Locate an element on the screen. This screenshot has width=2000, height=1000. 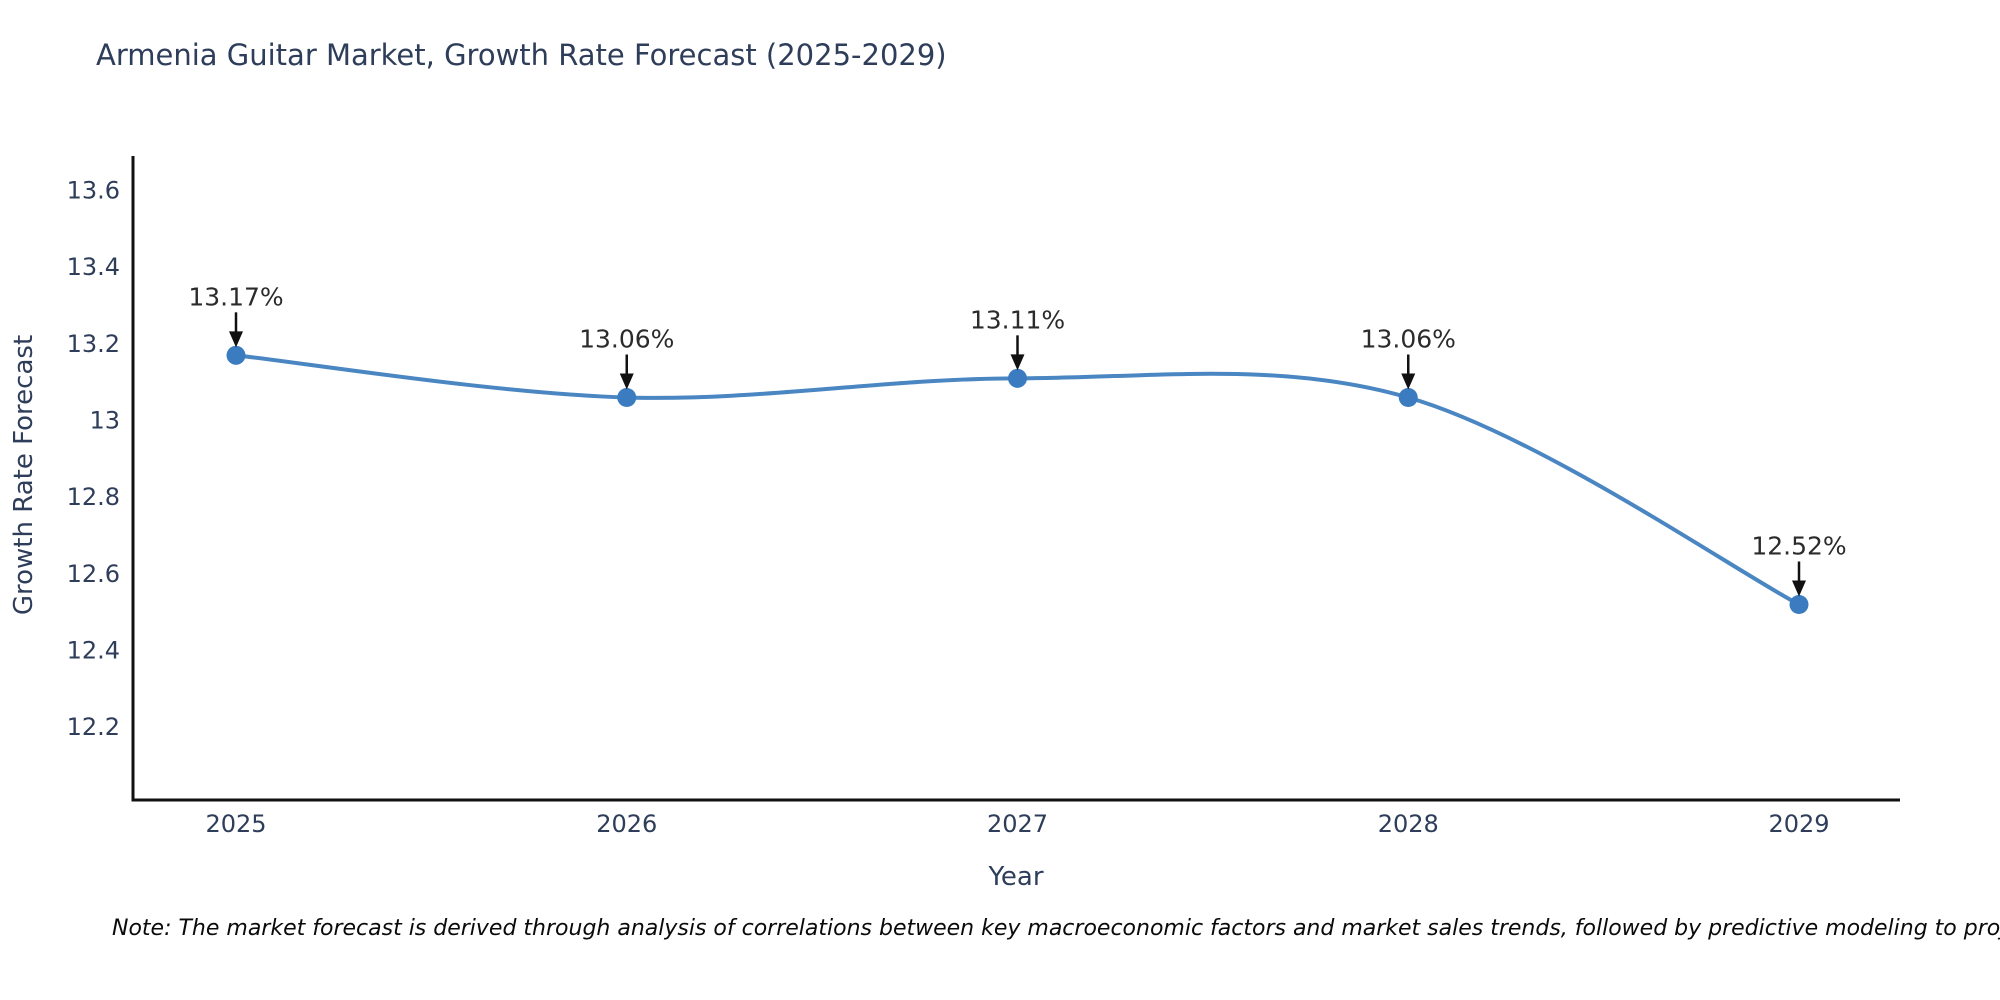
x-tick-label: 2028 is located at coordinates (1408, 824).